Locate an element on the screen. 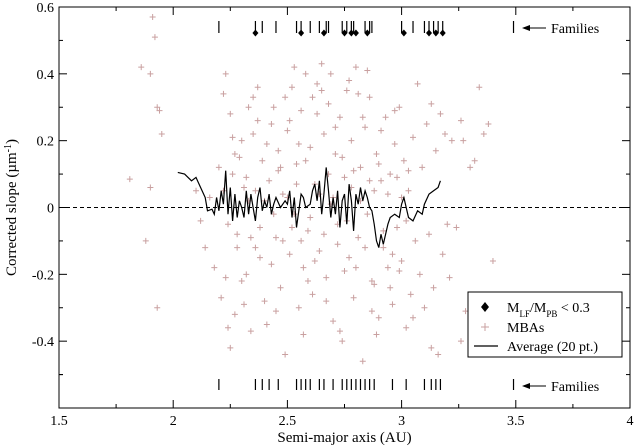 The image size is (639, 447). y-tick-label: 0.2 is located at coordinates (46, 142).